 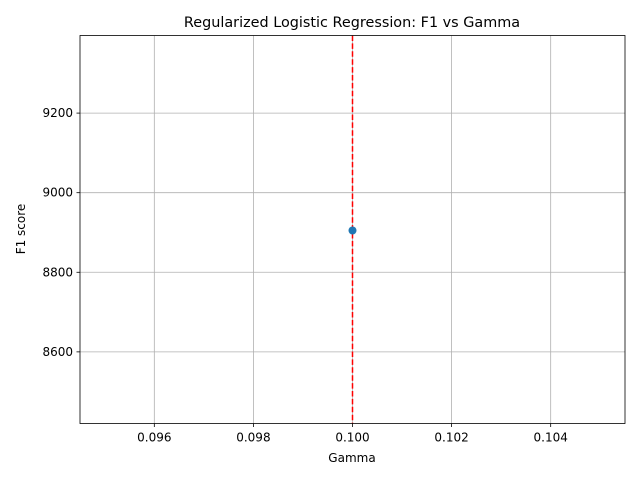 I want to click on x-tick-label: 0.098, so click(x=253, y=438).